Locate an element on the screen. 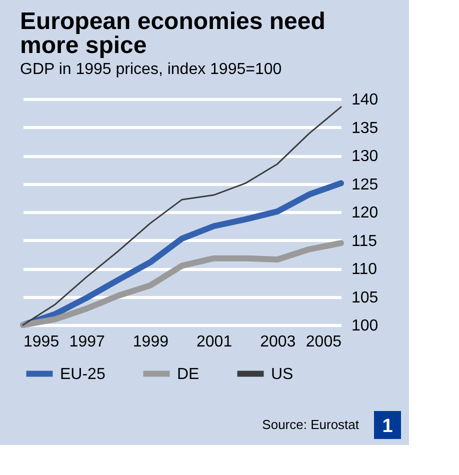 The height and width of the screenshot is (475, 459). x-tick-label: 1997 is located at coordinates (87, 342).